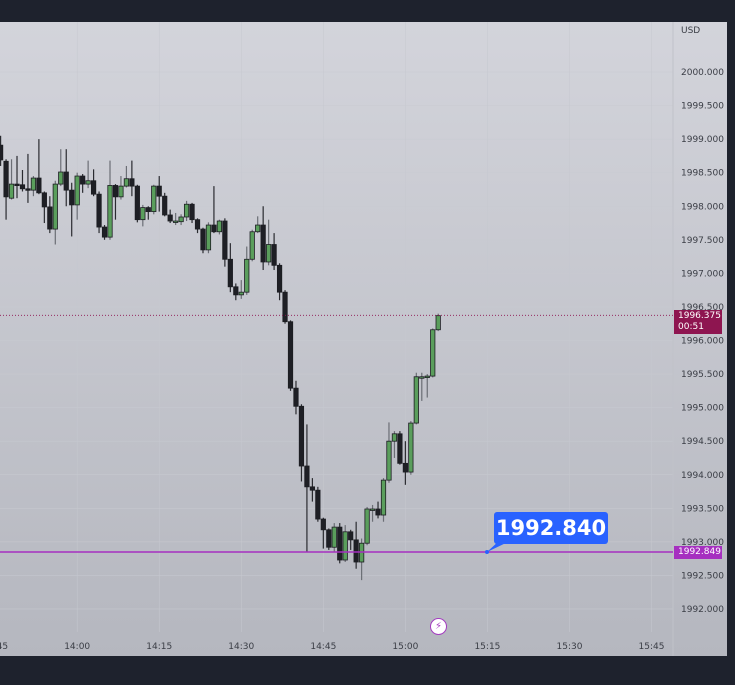  I want to click on y-tick-label: 1993.500, so click(702, 509).